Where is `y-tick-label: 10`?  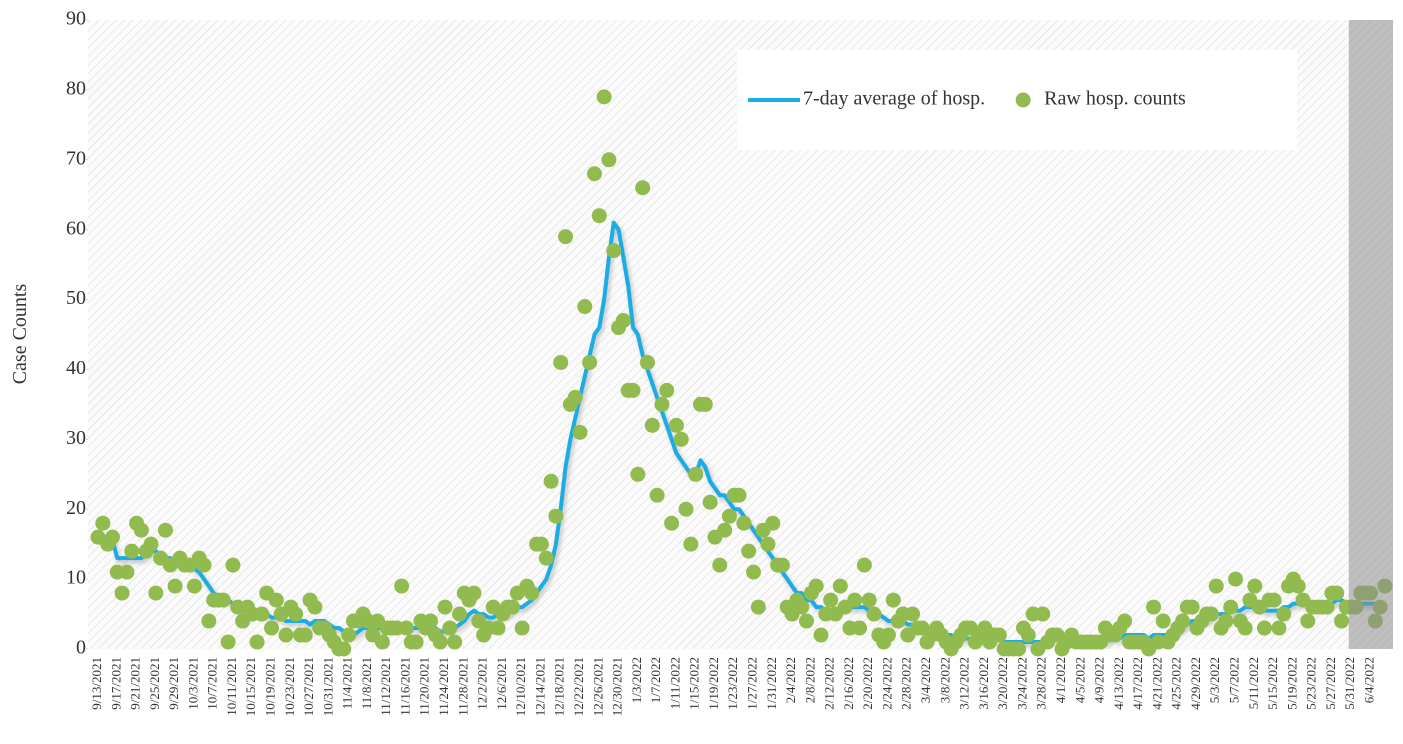 y-tick-label: 10 is located at coordinates (76, 578).